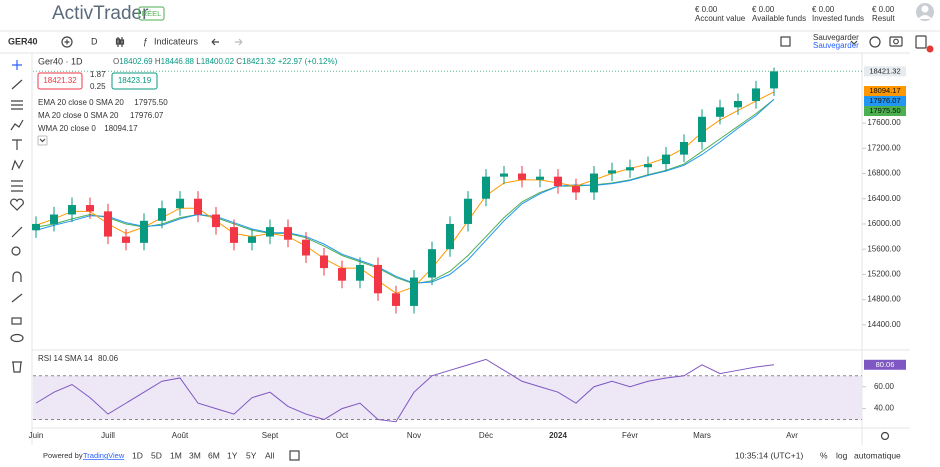 This screenshot has height=467, width=940. What do you see at coordinates (17, 84) in the screenshot?
I see `trend-line-tool` at bounding box center [17, 84].